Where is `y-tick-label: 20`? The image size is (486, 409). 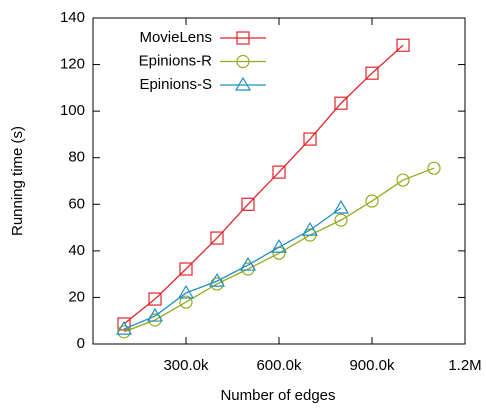
y-tick-label: 20 is located at coordinates (76, 296).